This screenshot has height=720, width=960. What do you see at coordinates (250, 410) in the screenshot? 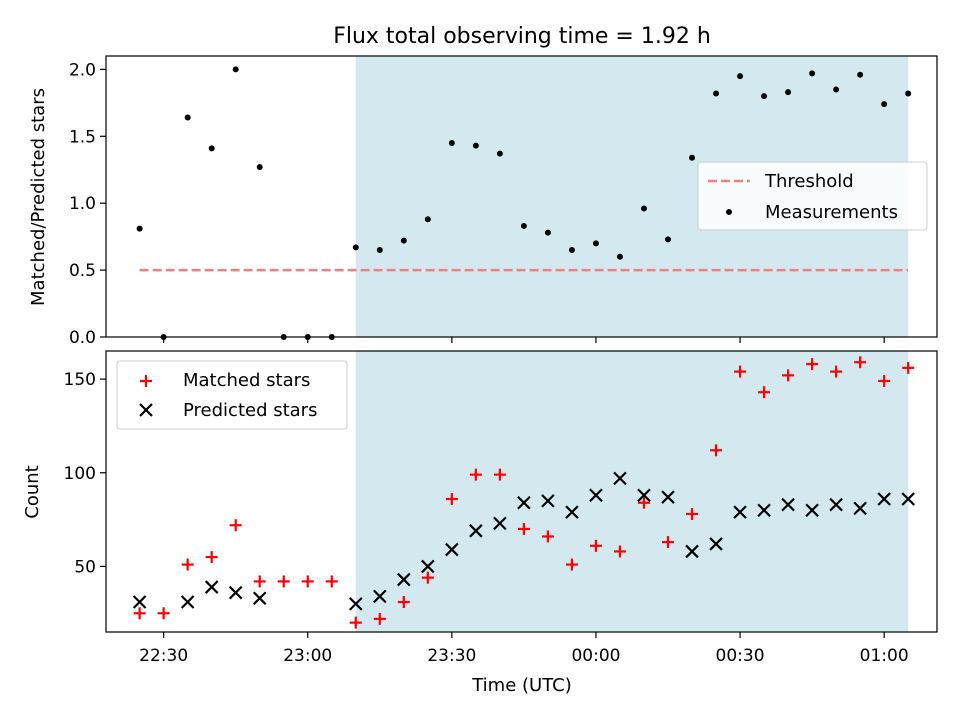
I see `predicted-legend-label: Predicted stars` at bounding box center [250, 410].